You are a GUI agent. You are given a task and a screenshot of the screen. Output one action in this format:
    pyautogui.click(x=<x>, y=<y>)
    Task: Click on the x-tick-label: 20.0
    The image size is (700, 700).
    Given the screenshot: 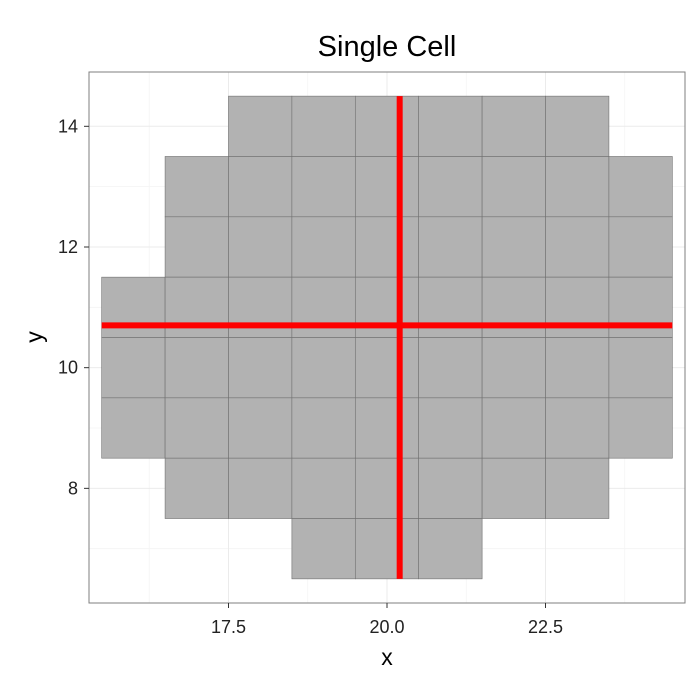 What is the action you would take?
    pyautogui.click(x=386, y=627)
    